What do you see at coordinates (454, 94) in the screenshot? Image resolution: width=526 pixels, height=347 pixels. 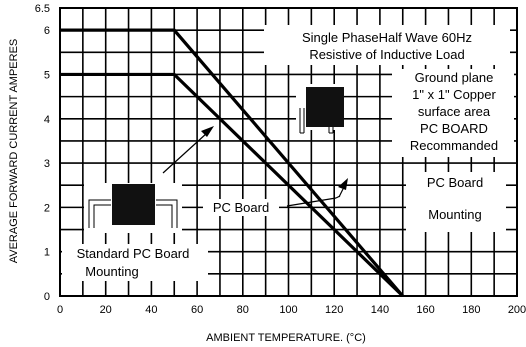 I see `ground-plane-line2: 1" x 1" Copper` at bounding box center [454, 94].